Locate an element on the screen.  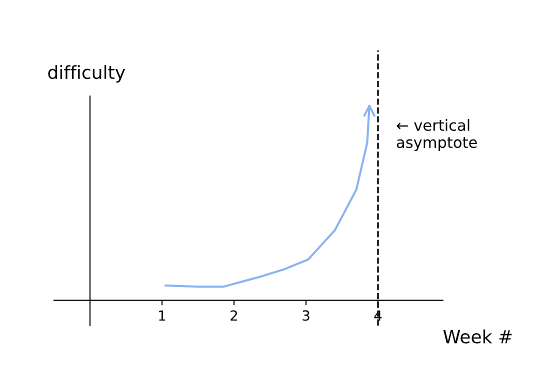
x-tick-label: 1 is located at coordinates (162, 315).